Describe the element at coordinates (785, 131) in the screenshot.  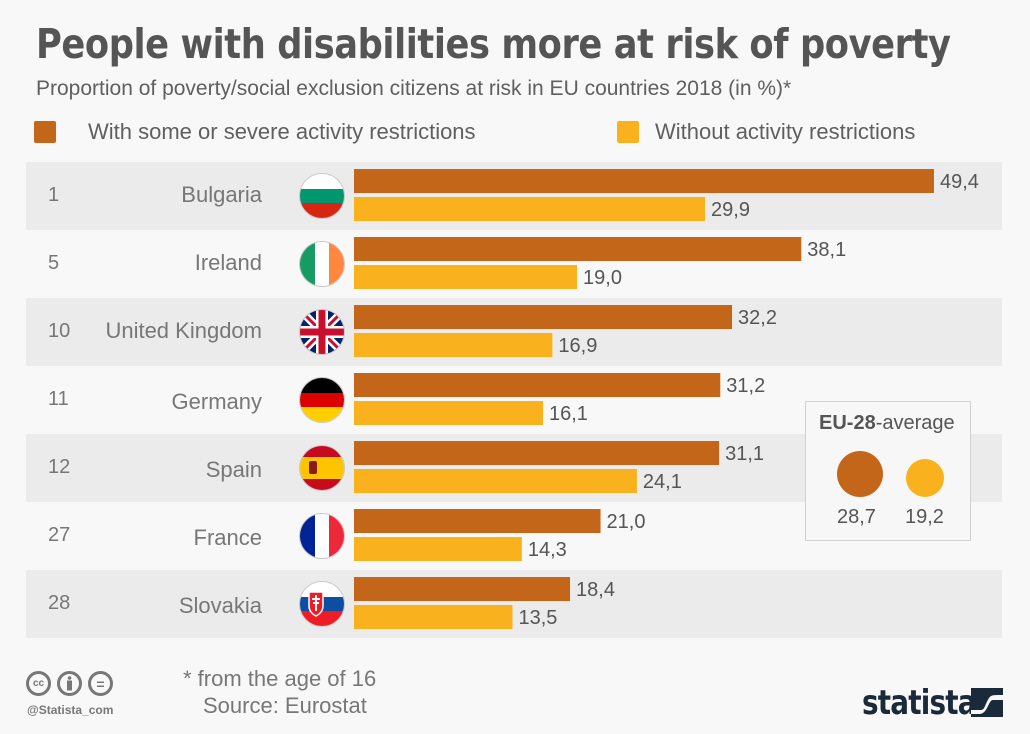
I see `legend-label-without-restrictions: Without activity restrictions` at that location.